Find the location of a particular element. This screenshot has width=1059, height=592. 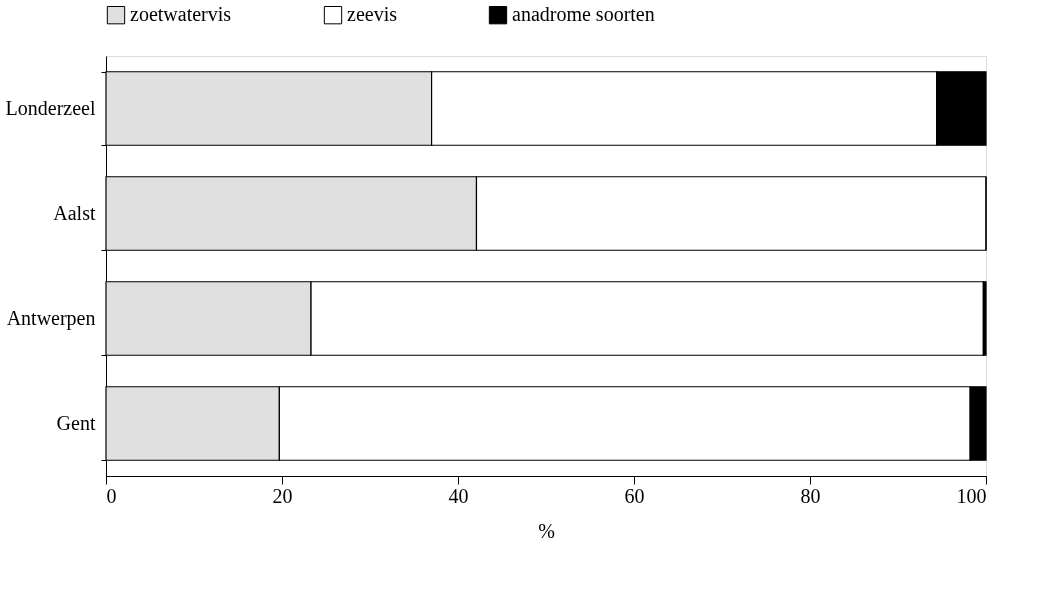

y-tick-label: Londerzeel is located at coordinates (50, 108).